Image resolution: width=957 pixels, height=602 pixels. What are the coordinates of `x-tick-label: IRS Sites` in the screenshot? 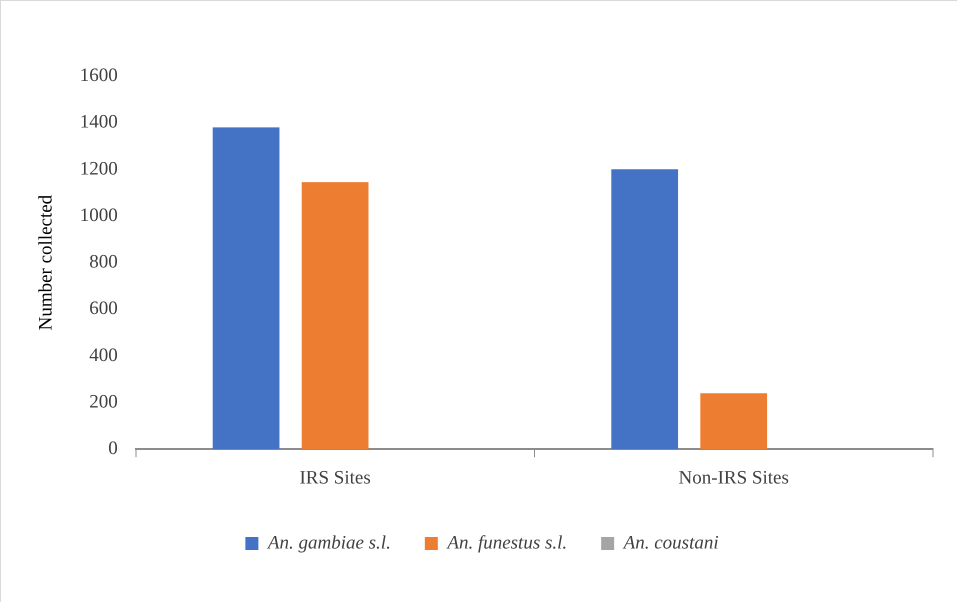 It's located at (335, 478).